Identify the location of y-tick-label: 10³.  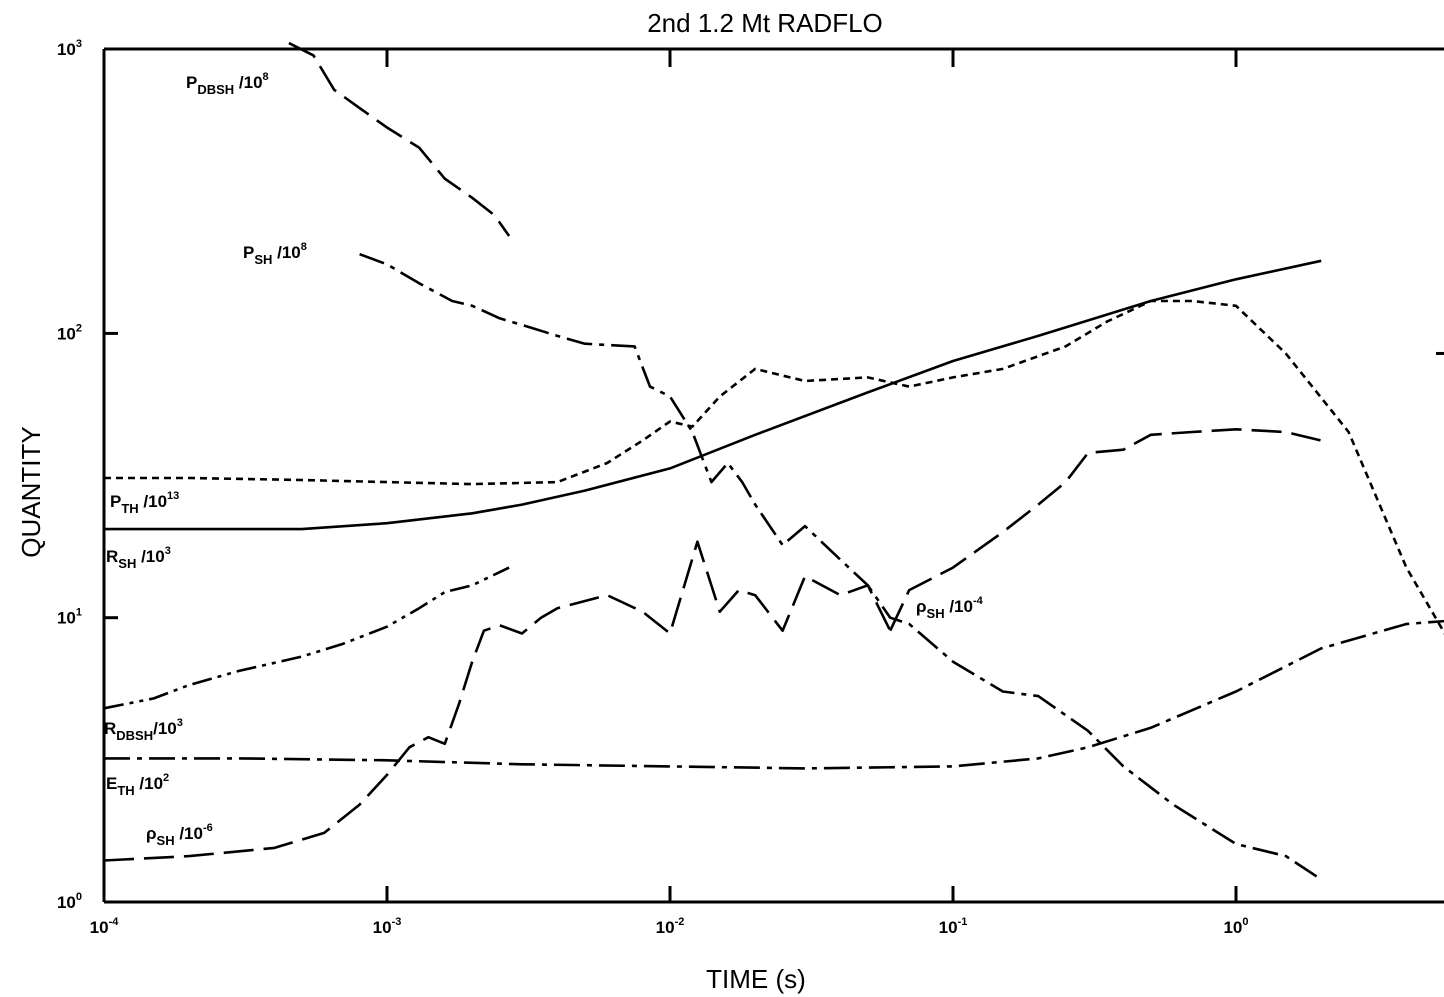
(69, 48).